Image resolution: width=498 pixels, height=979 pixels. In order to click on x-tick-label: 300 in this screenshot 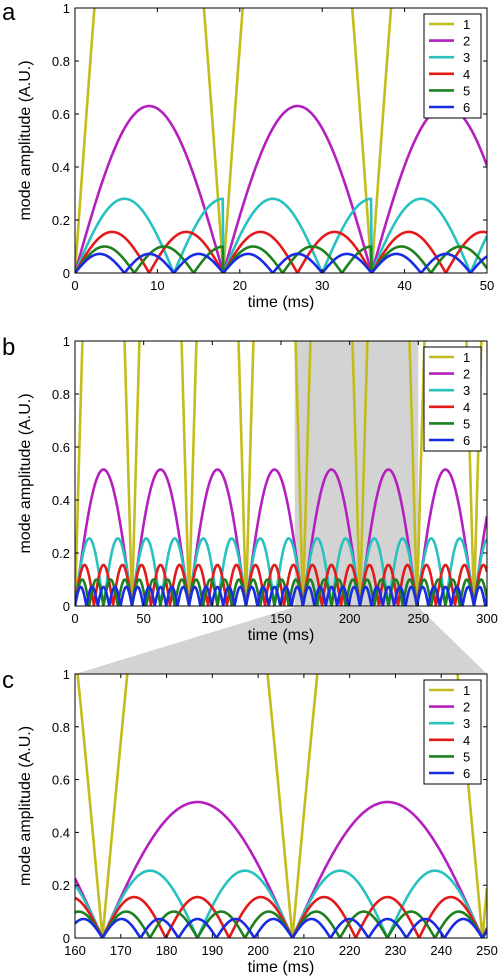, I will do `click(487, 618)`.